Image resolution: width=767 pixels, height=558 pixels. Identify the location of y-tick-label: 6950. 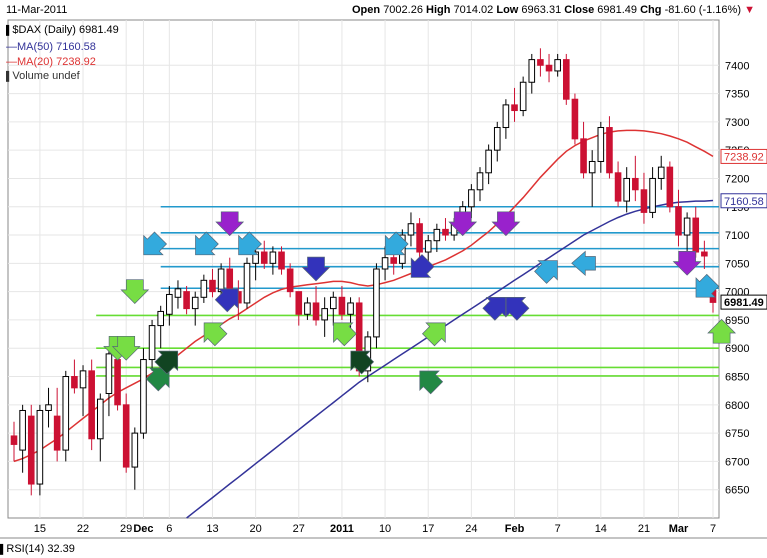
(737, 321).